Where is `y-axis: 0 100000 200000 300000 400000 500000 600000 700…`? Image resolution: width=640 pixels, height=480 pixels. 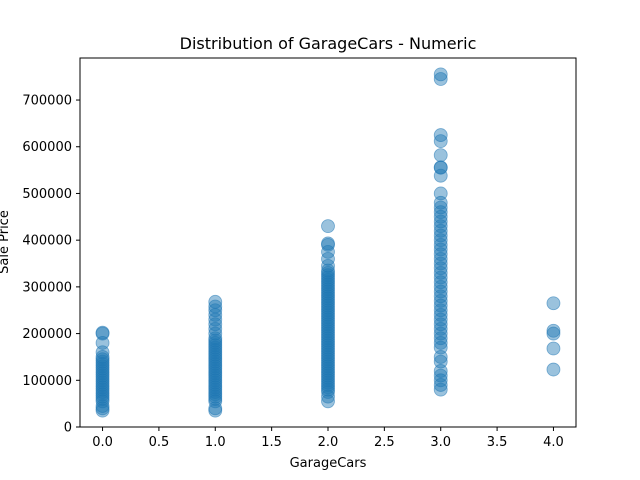
y-axis: 0 100000 200000 300000 400000 500000 600000 700… is located at coordinates (51, 265).